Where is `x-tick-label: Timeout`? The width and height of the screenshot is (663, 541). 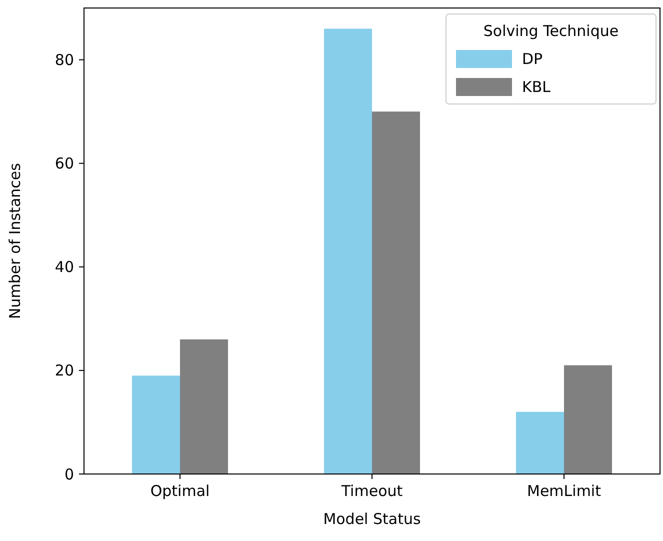 x-tick-label: Timeout is located at coordinates (371, 491).